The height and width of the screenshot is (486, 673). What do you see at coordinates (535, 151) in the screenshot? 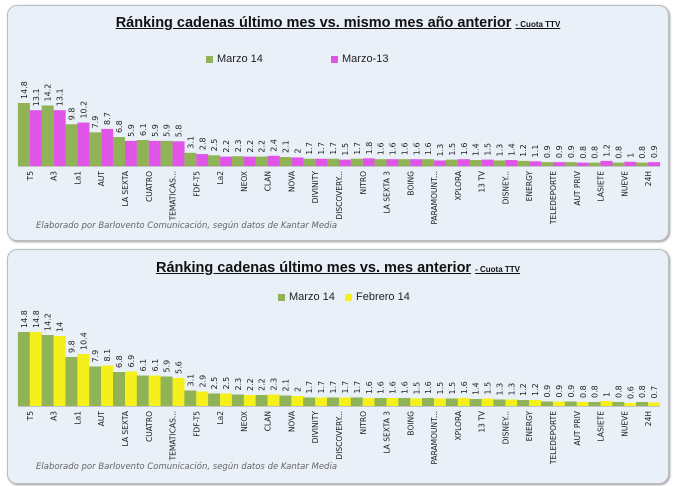
I see `data-label: 1.1` at bounding box center [535, 151].